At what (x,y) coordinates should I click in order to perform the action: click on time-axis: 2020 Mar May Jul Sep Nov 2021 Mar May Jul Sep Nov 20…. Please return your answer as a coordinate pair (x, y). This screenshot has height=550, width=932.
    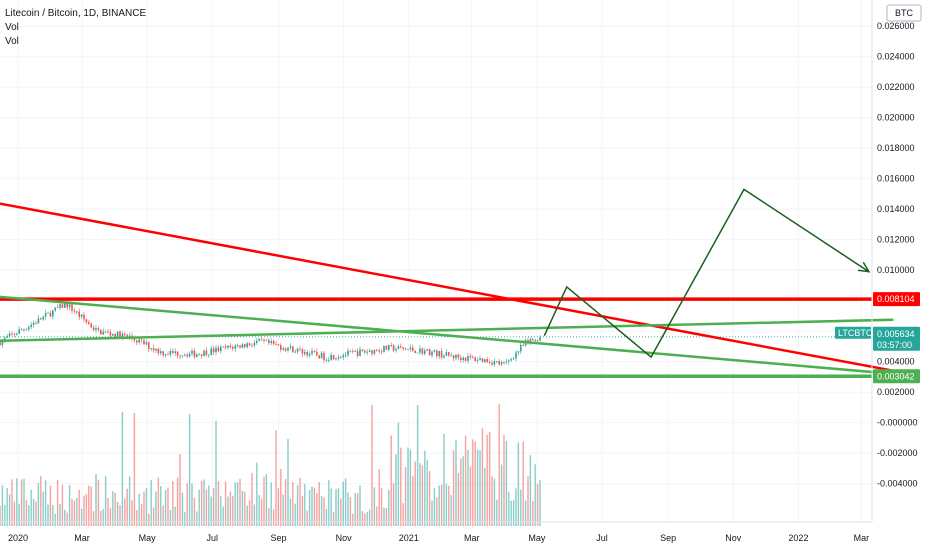
    Looking at the image, I should click on (438, 538).